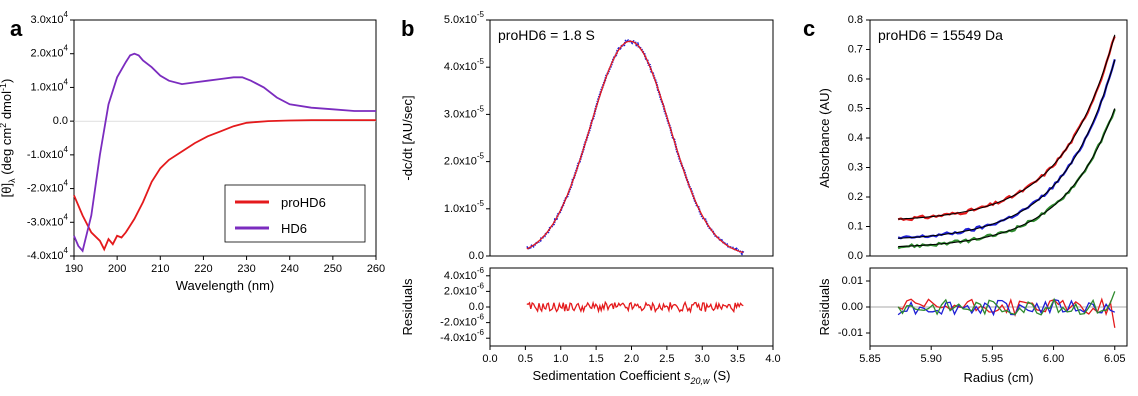 This screenshot has height=396, width=1138. Describe the element at coordinates (525, 359) in the screenshot. I see `panel-b-x-tick-label: 0.5` at that location.